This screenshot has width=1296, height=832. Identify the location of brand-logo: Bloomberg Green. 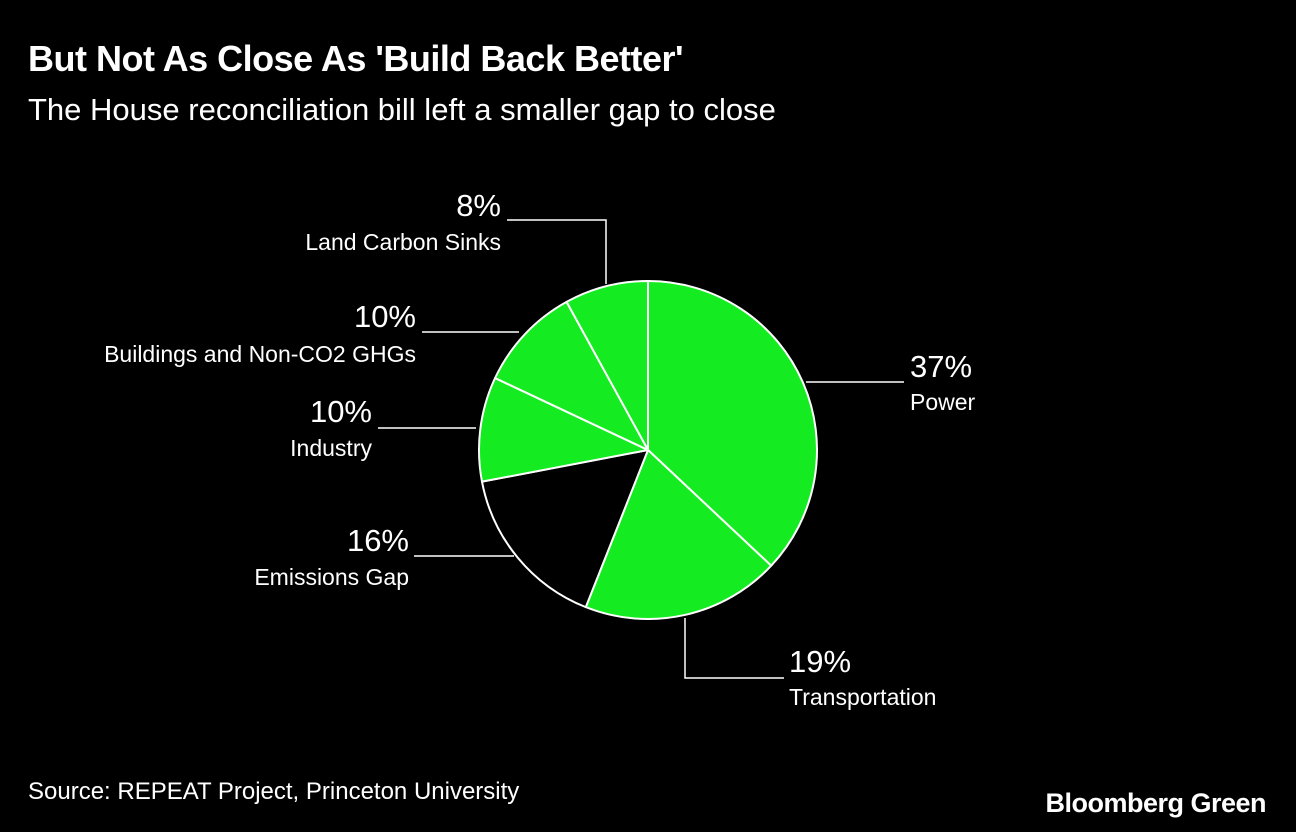
(1155, 803).